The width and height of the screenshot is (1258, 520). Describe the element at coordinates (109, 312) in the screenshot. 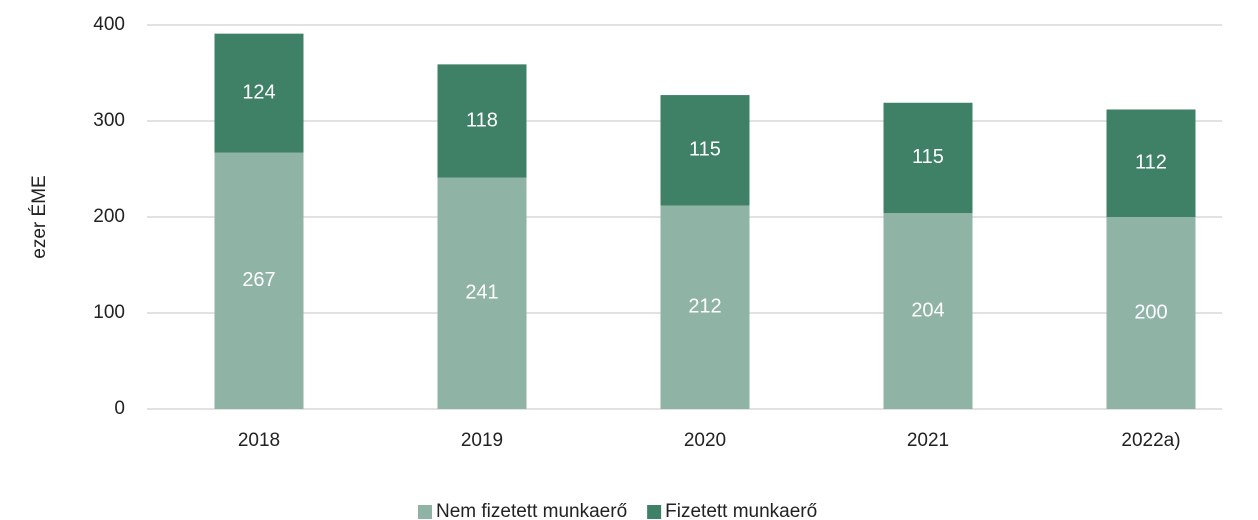

I see `y-tick-label: 100` at that location.